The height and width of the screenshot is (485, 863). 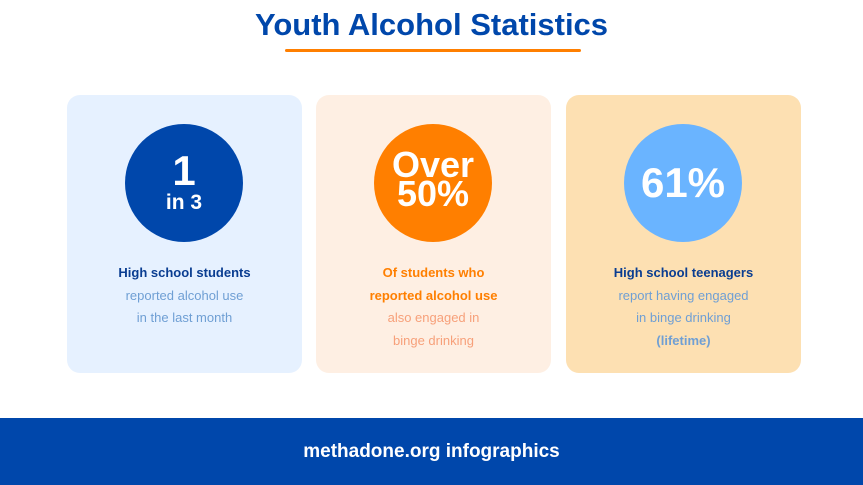 What do you see at coordinates (433, 272) in the screenshot?
I see `card-heading: Of students who` at bounding box center [433, 272].